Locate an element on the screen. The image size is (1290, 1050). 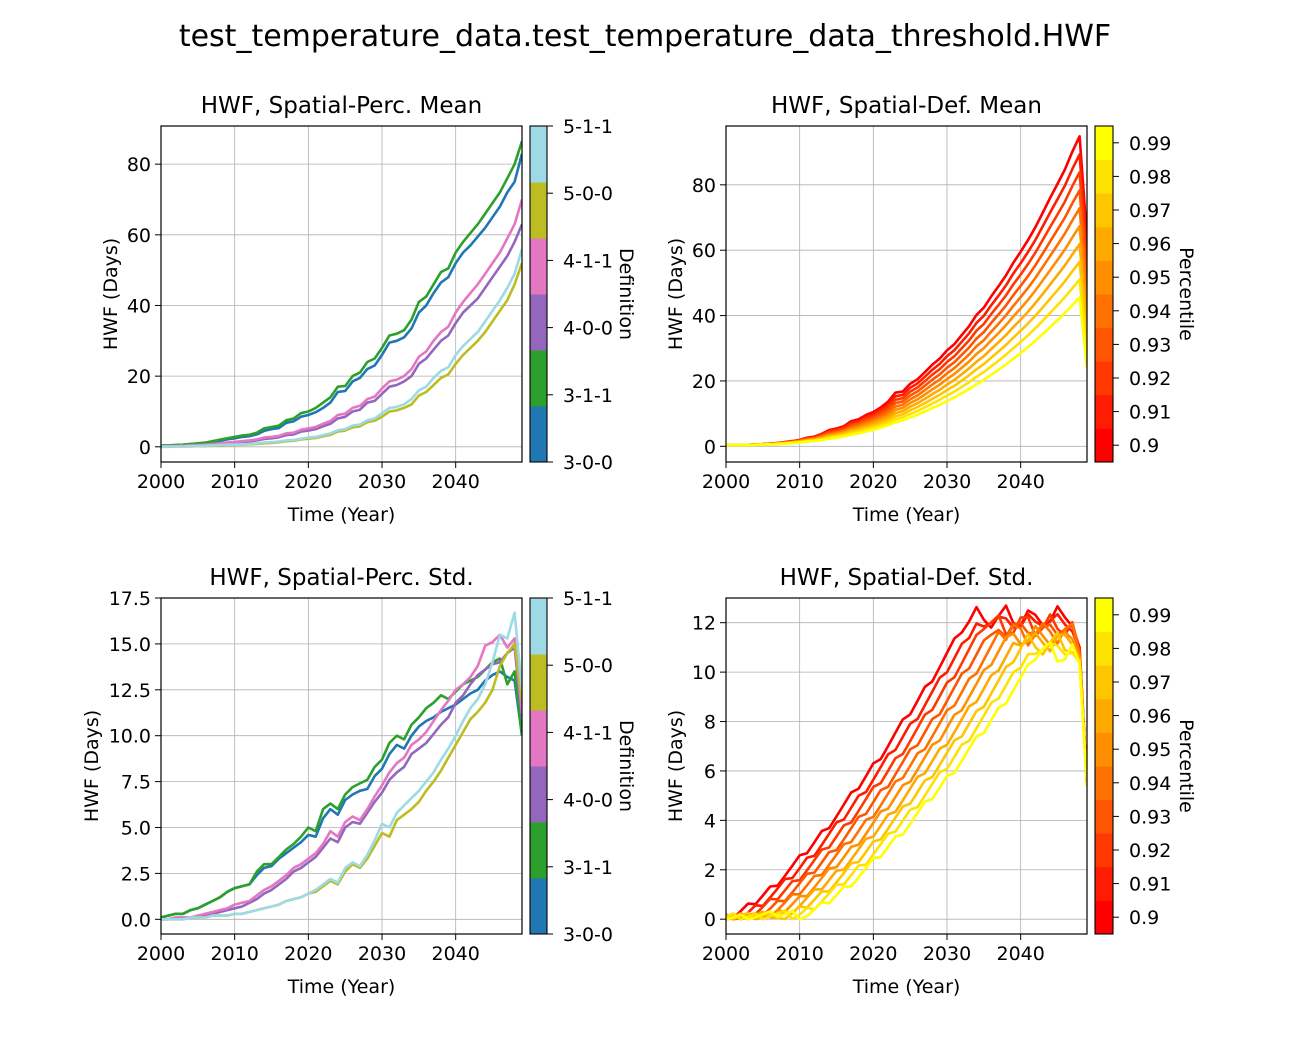
colorbar-tick-label: 0.97 is located at coordinates (1150, 211).